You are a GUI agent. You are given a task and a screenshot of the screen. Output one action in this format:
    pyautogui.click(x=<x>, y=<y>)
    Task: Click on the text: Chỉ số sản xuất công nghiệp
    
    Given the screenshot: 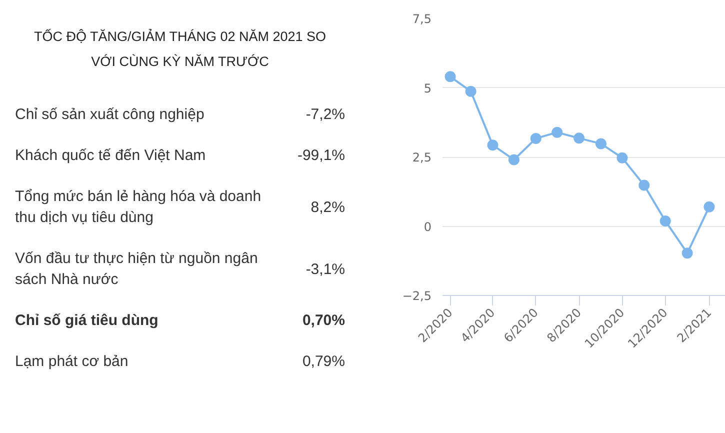 What is the action you would take?
    pyautogui.click(x=110, y=115)
    